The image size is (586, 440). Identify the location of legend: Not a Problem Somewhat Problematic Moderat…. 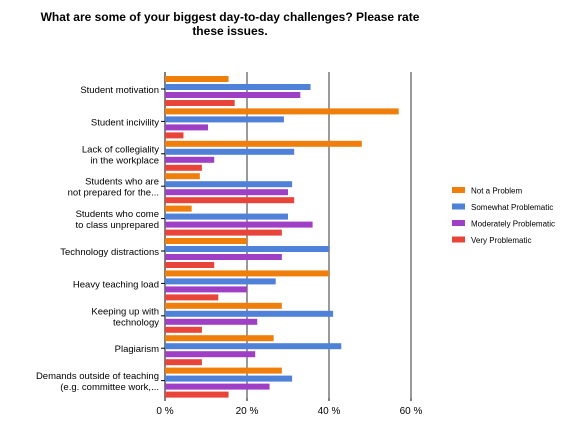
(503, 216).